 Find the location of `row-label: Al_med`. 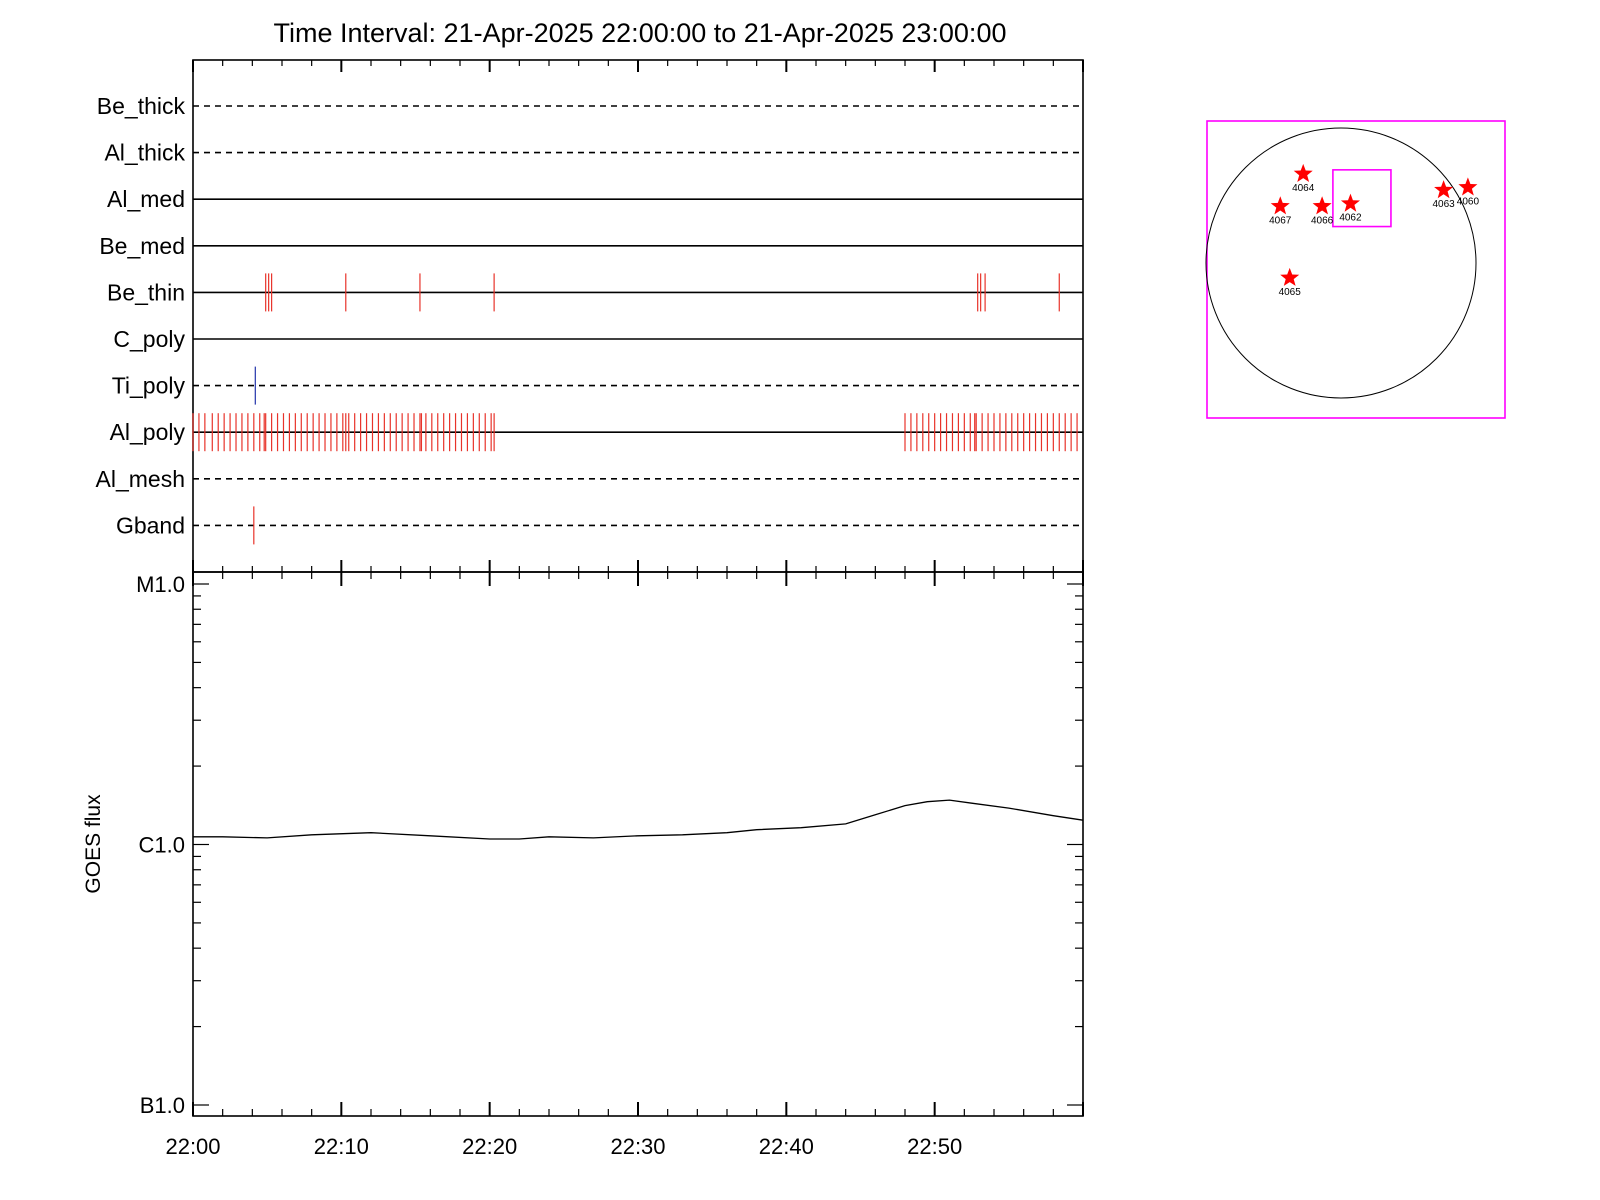

row-label: Al_med is located at coordinates (146, 199).